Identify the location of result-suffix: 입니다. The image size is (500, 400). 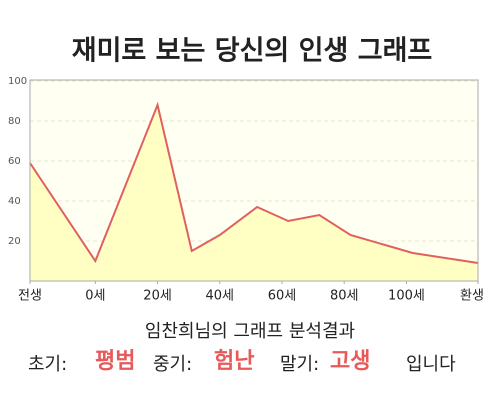
(431, 364).